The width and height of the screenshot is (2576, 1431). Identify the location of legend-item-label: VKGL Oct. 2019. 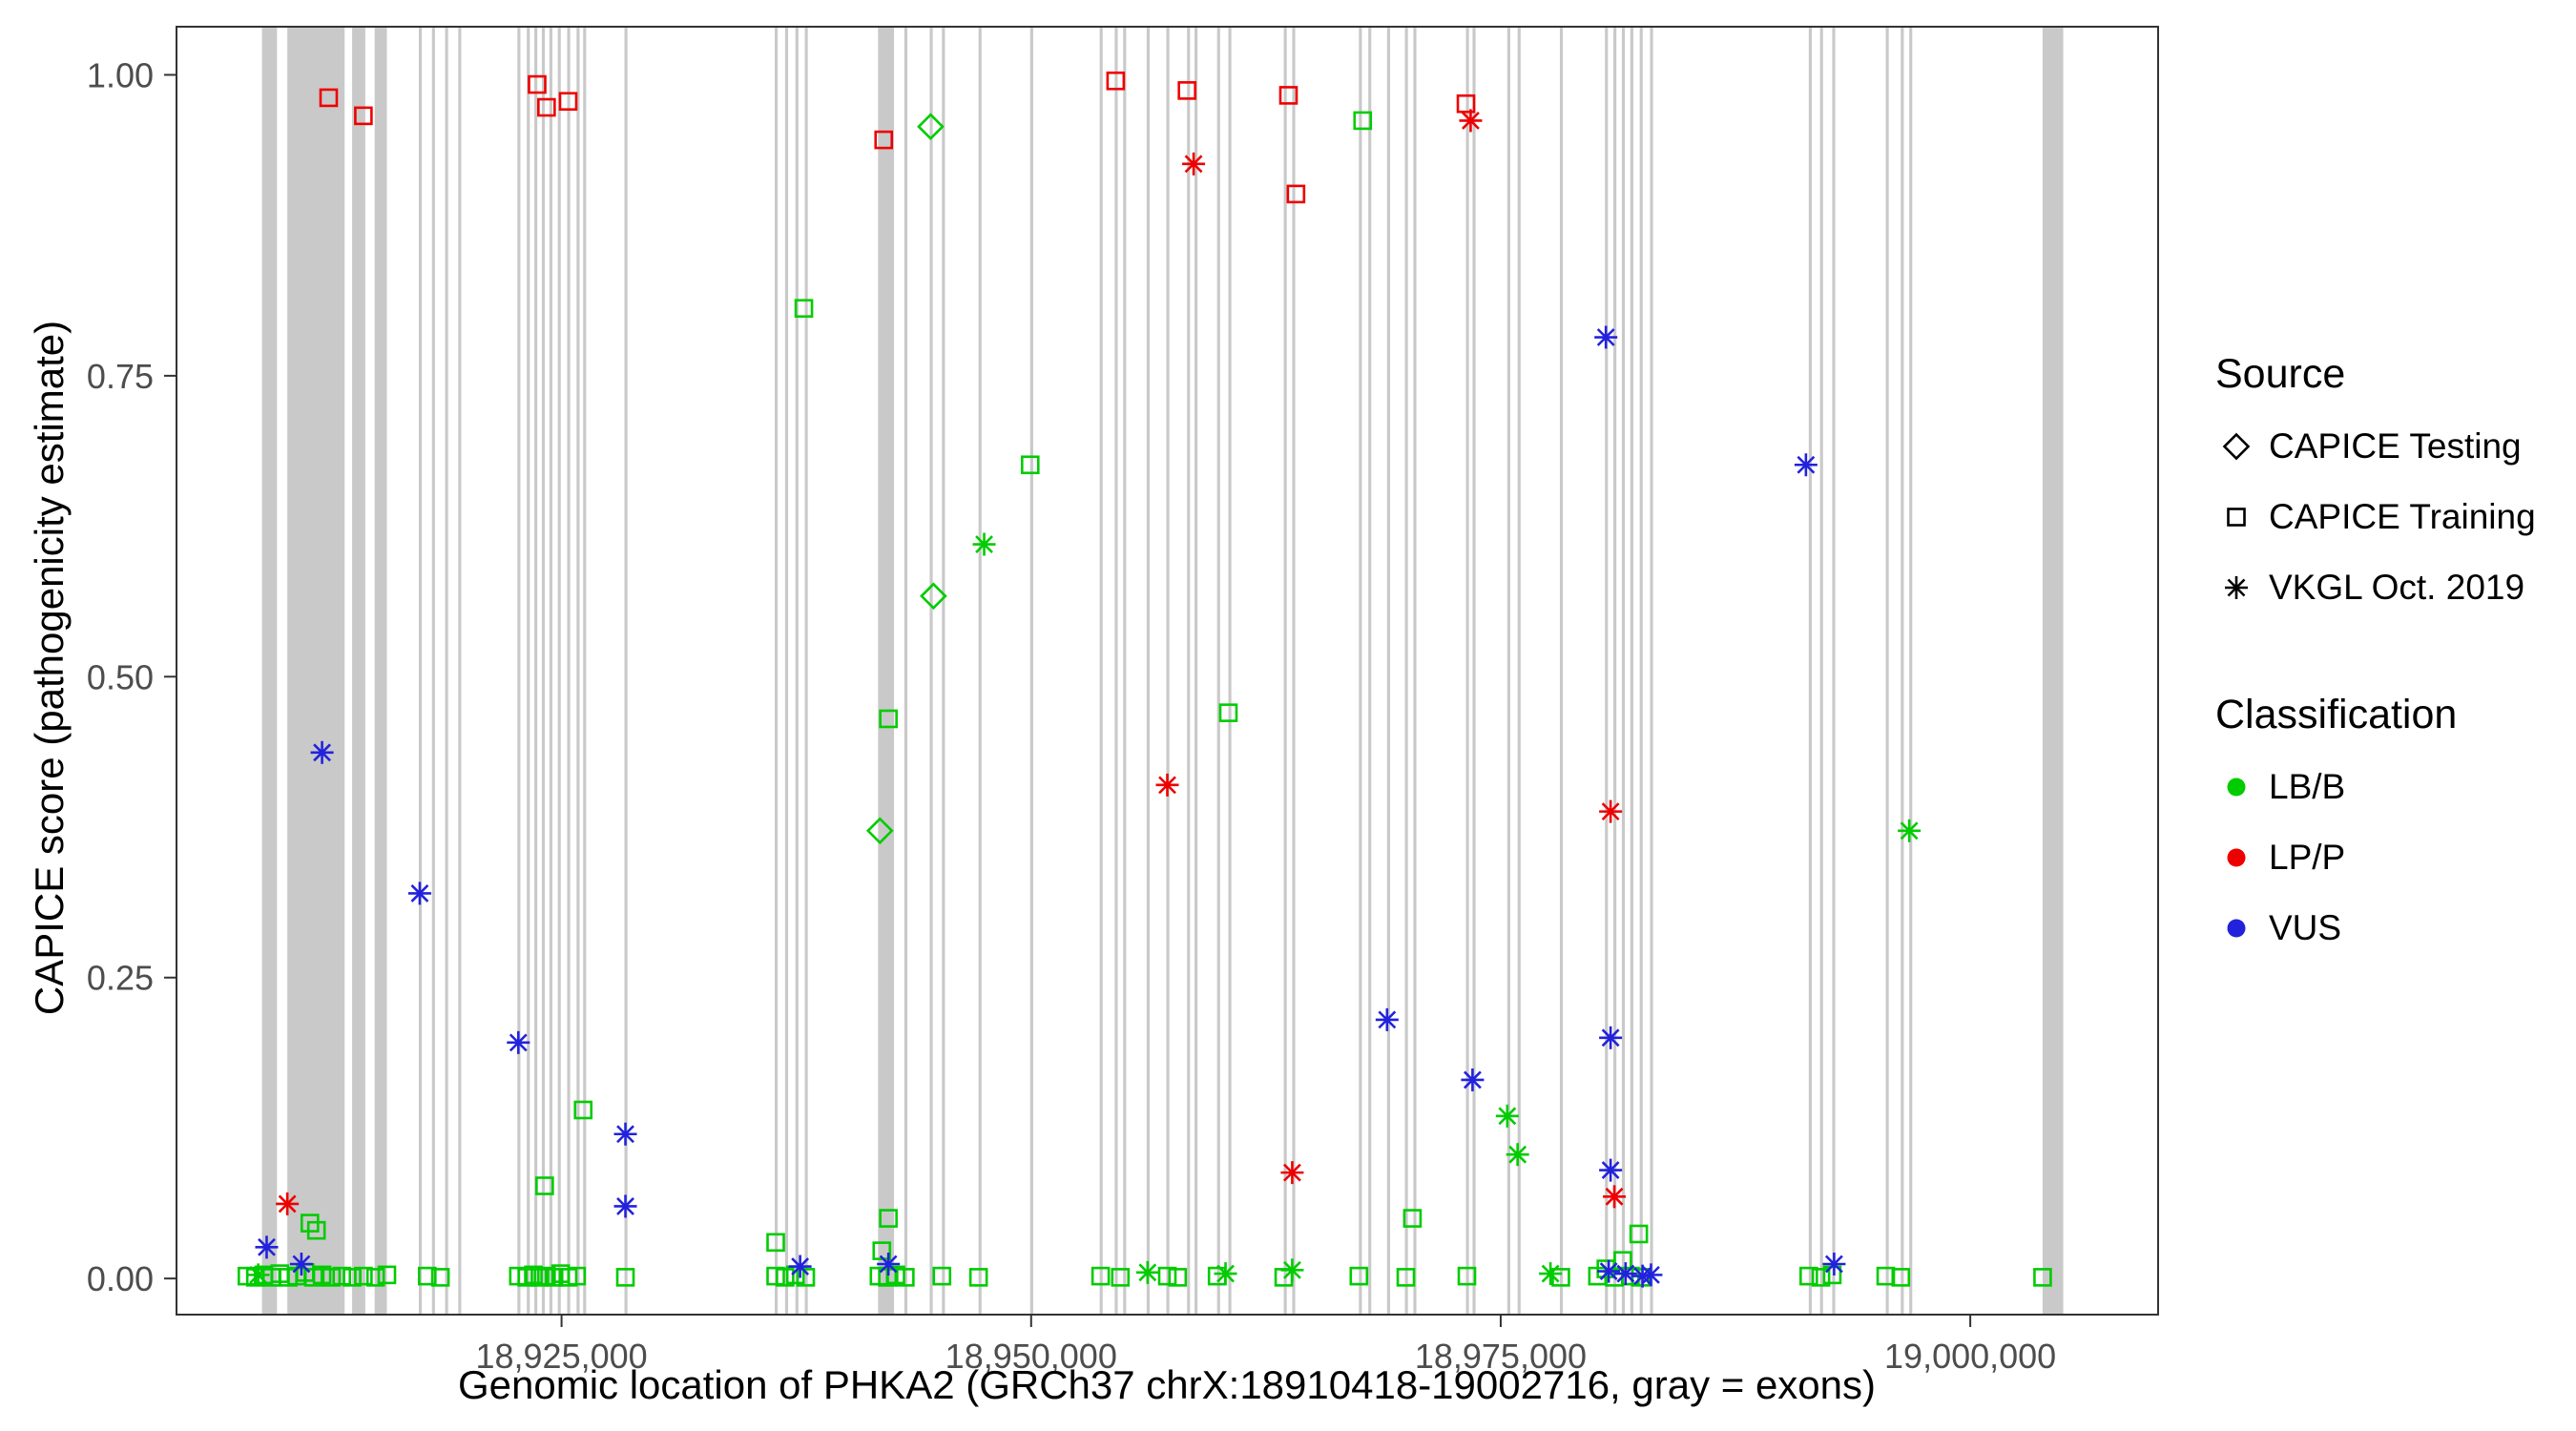
(2397, 587).